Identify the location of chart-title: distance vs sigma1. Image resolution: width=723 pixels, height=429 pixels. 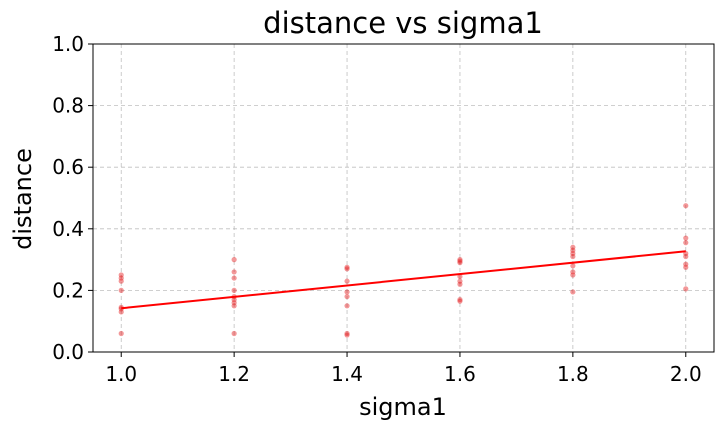
(403, 23).